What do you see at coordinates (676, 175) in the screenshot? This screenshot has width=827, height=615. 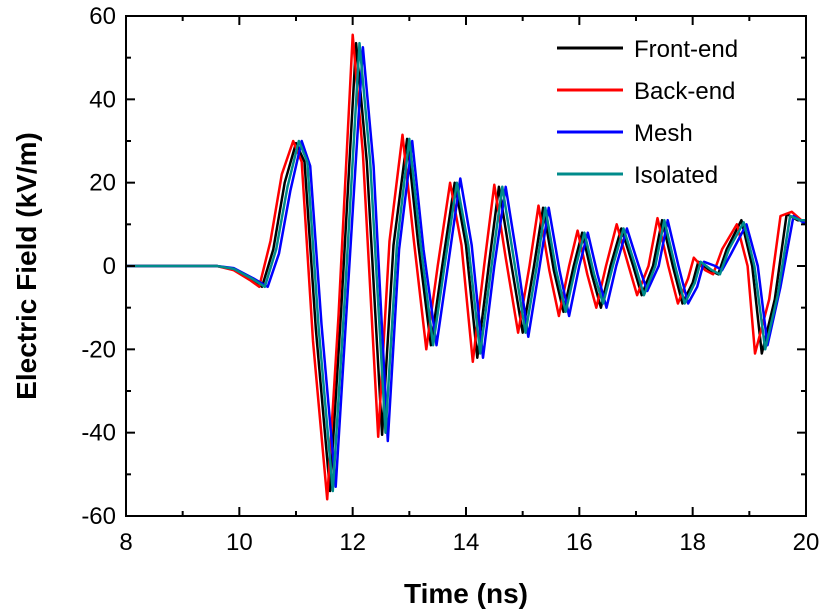 I see `legend-entry: Isolated` at bounding box center [676, 175].